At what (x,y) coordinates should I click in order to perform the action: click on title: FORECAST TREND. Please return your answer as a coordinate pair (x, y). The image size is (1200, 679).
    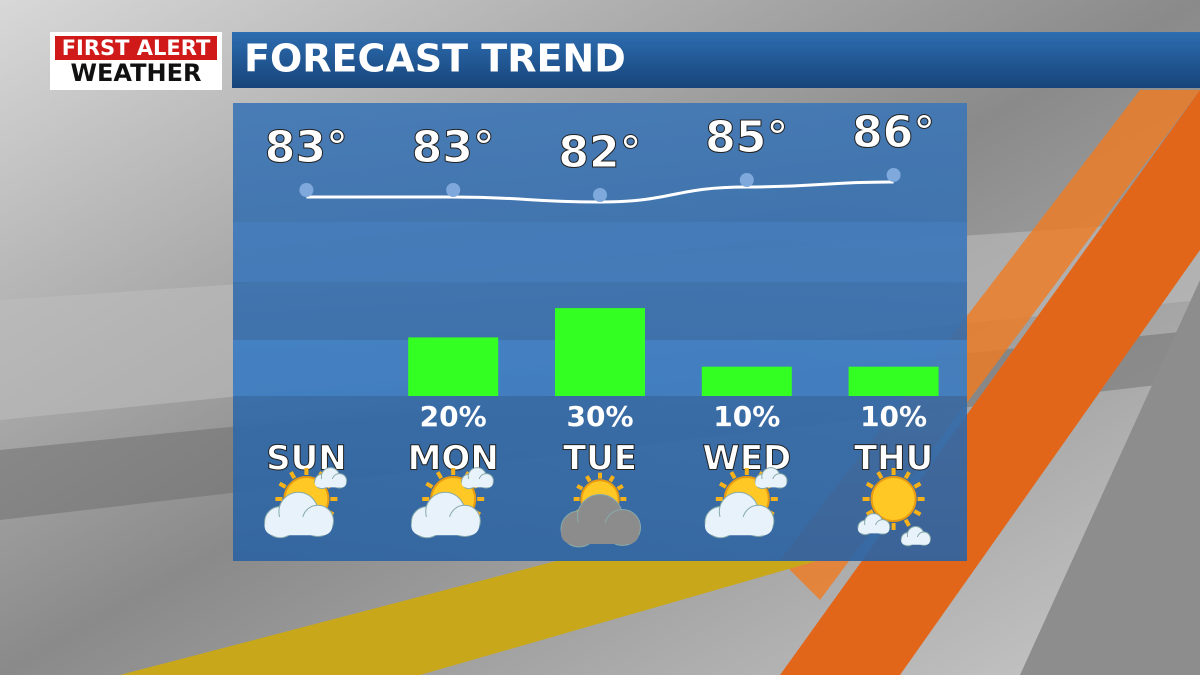
    Looking at the image, I should click on (435, 59).